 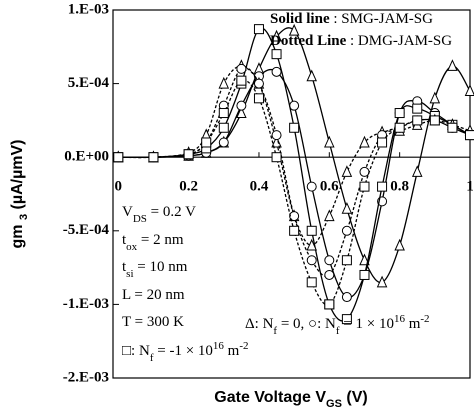 What do you see at coordinates (270, 397) in the screenshot?
I see `text-part: Gate Voltage V` at bounding box center [270, 397].